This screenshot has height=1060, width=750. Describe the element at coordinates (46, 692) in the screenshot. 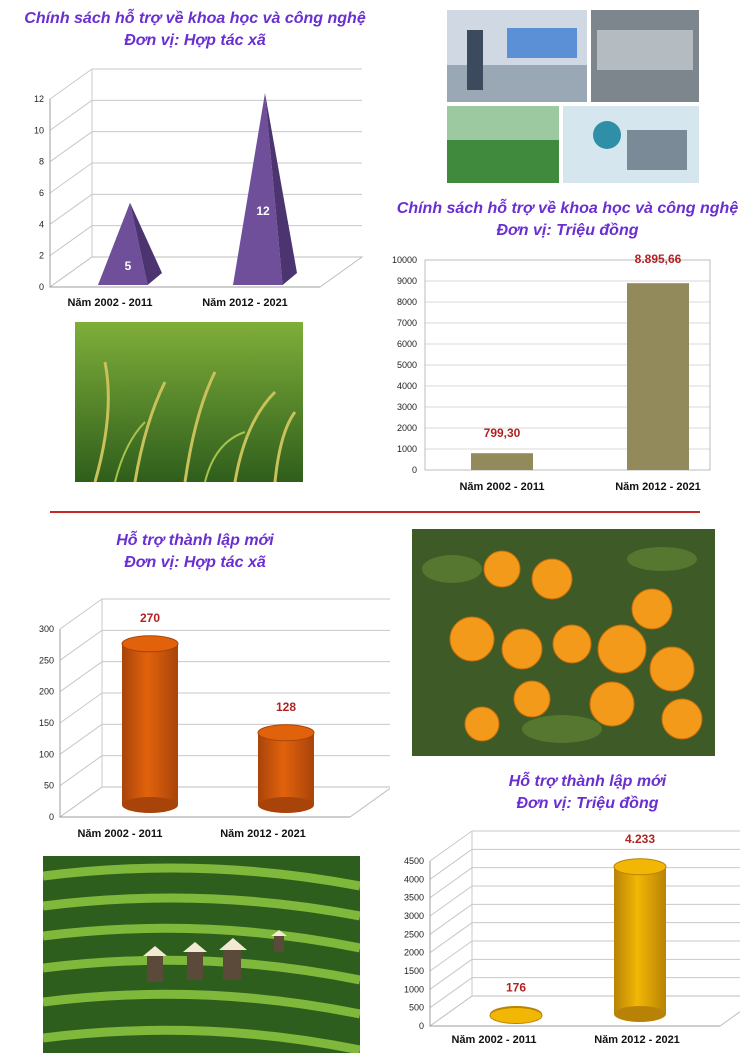

I see `y-tick-label: 200` at that location.